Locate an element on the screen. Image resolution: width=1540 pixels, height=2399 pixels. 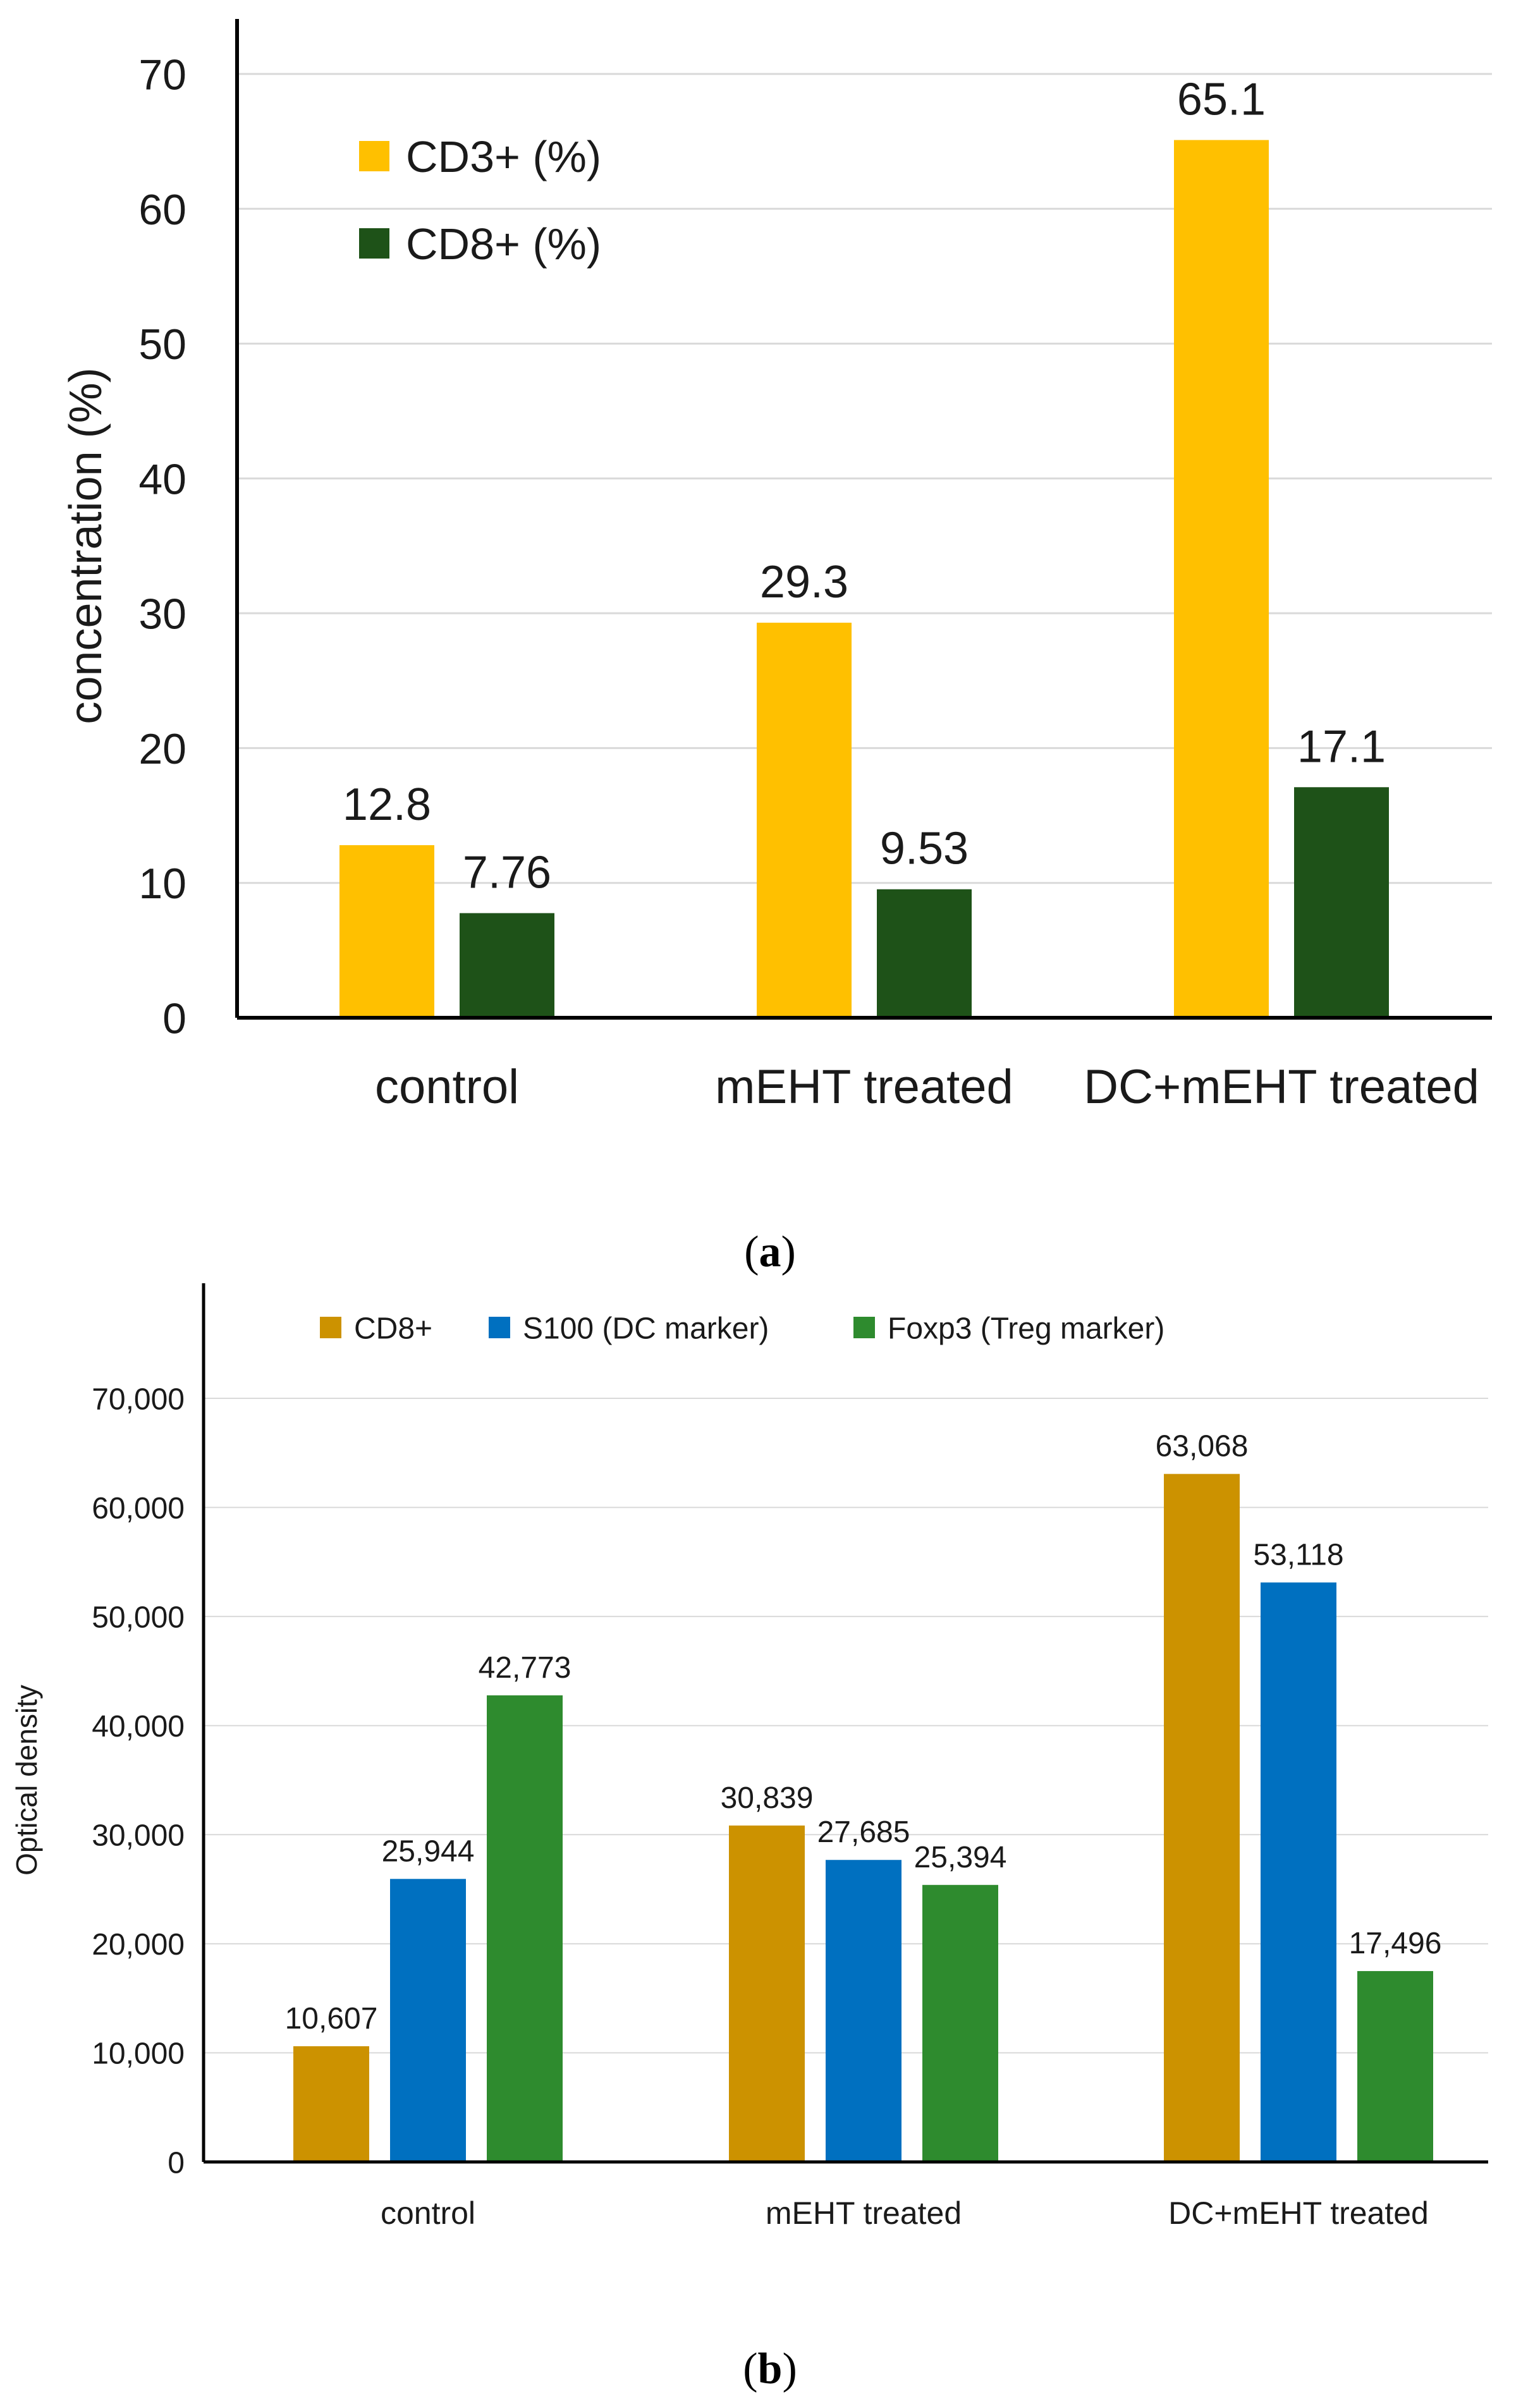
y-tick-label: 60,000 is located at coordinates (138, 1508).